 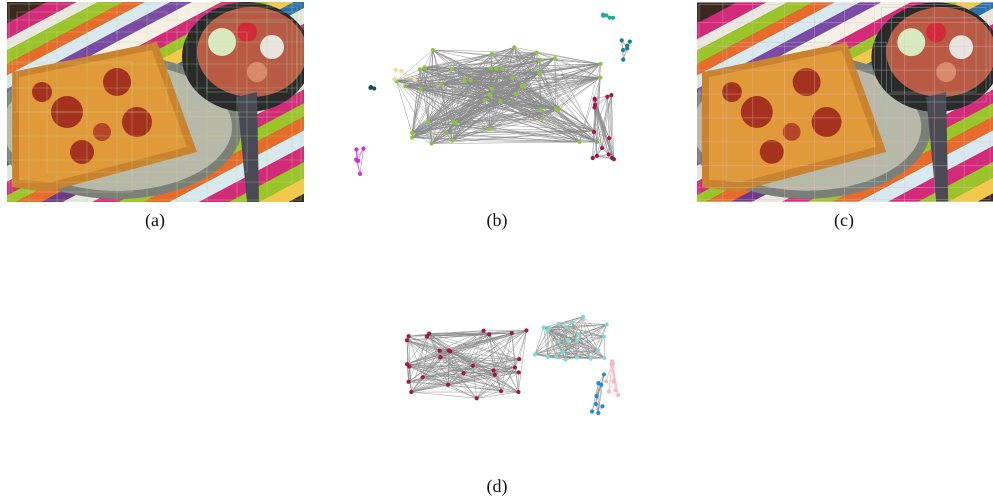 I want to click on graph-d, so click(x=512, y=365).